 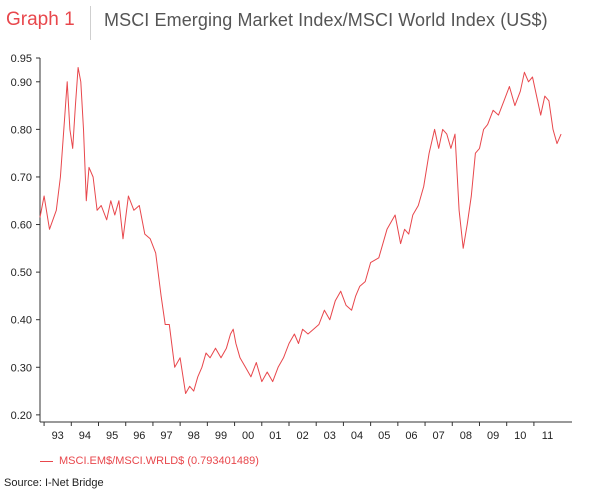 I want to click on x-tick-label: 01, so click(x=275, y=436).